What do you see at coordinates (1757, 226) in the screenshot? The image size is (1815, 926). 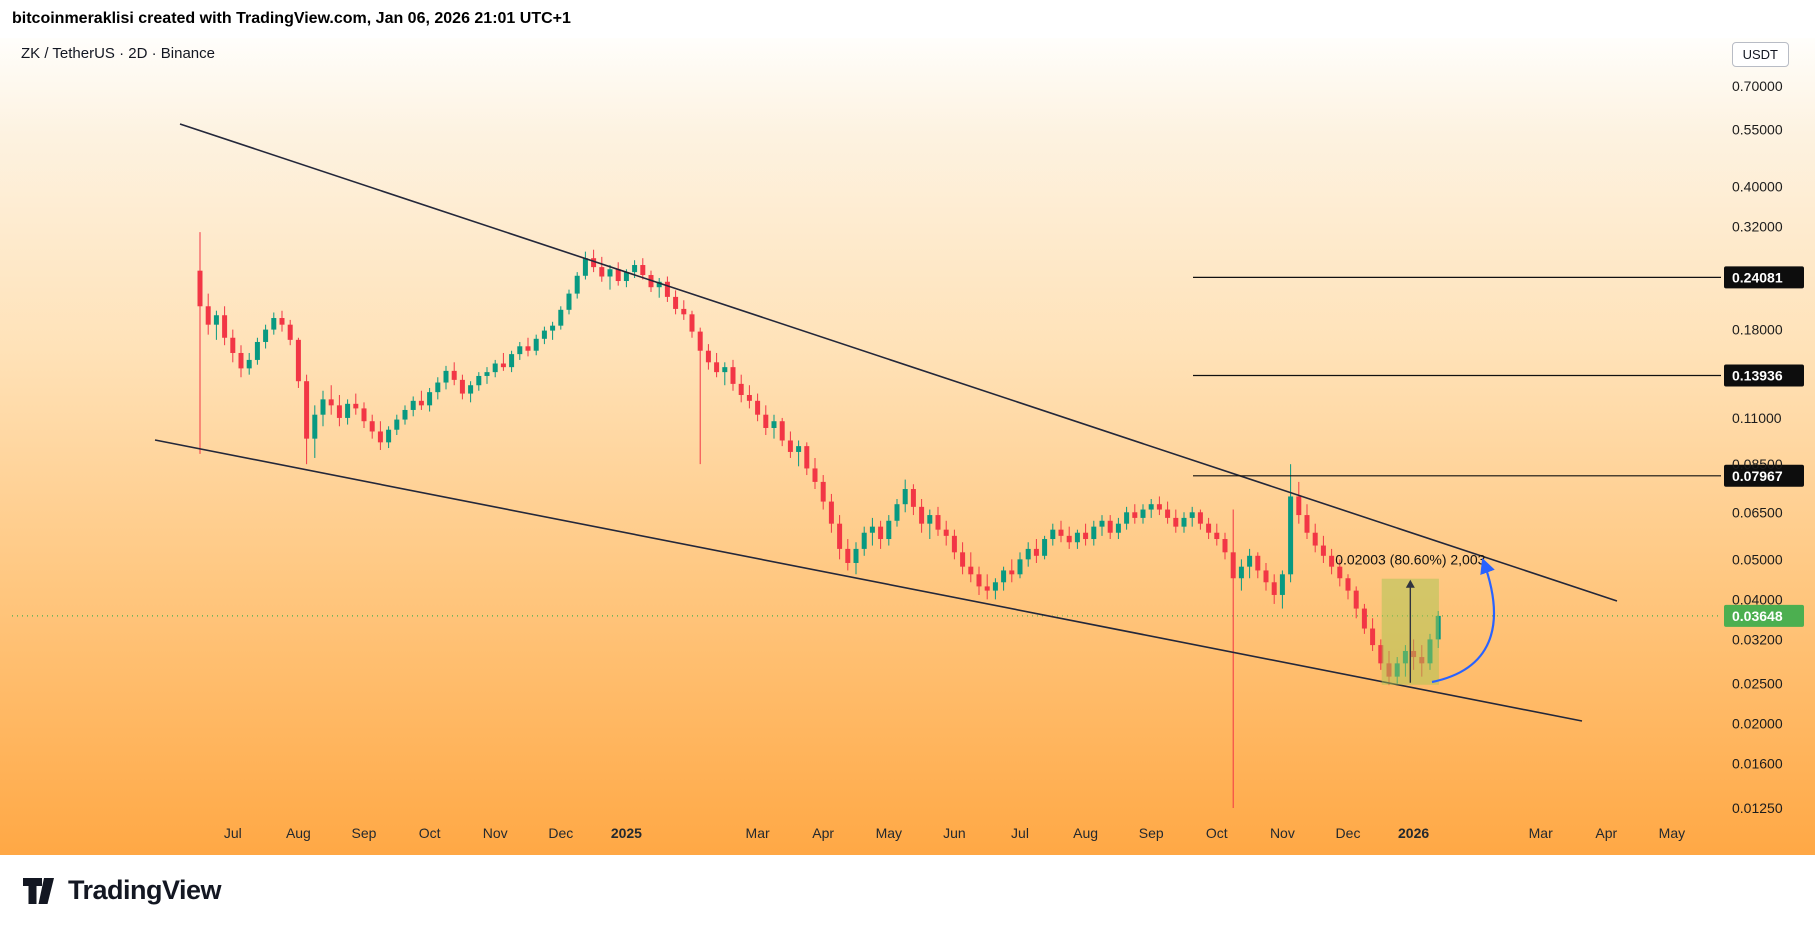 I see `y-axis-tick-label: 0.32000` at bounding box center [1757, 226].